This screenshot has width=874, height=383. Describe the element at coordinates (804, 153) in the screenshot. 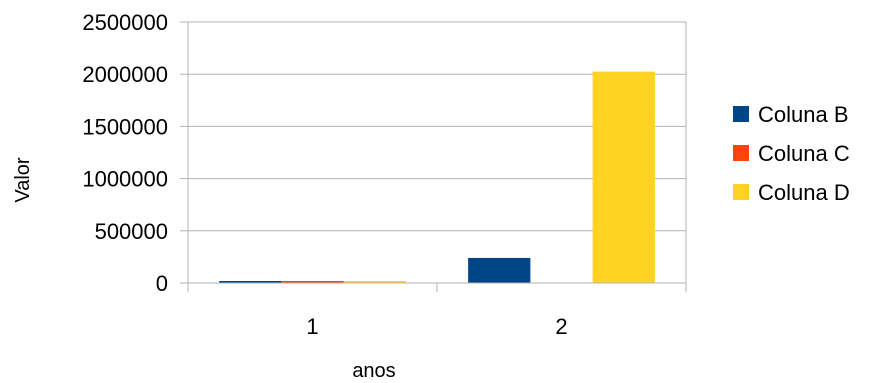

I see `legend-label-coluna-c: Coluna C` at that location.